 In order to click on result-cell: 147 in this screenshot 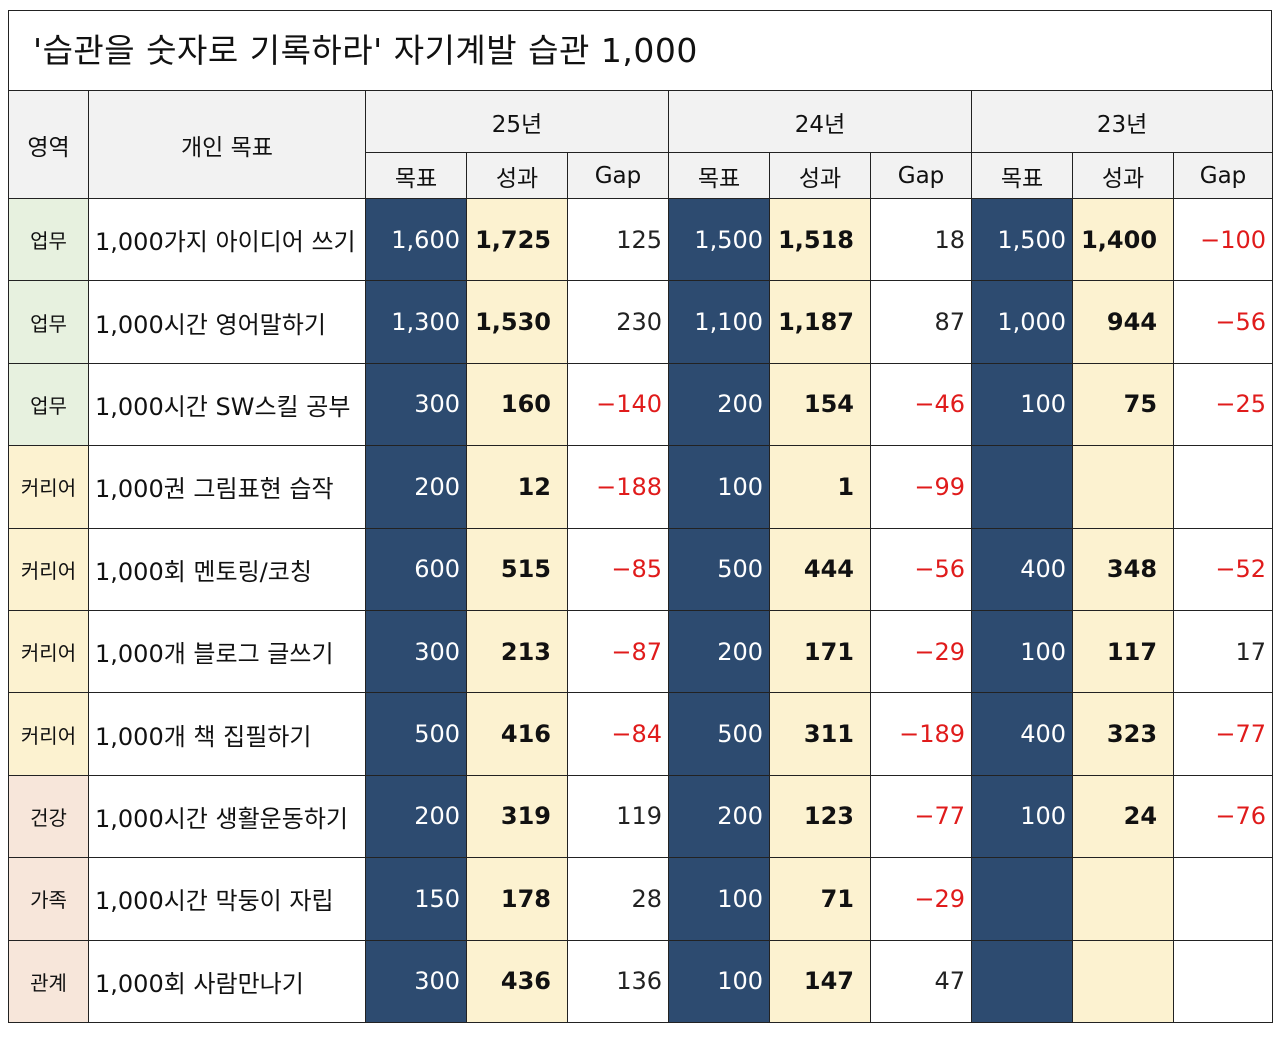, I will do `click(820, 981)`.